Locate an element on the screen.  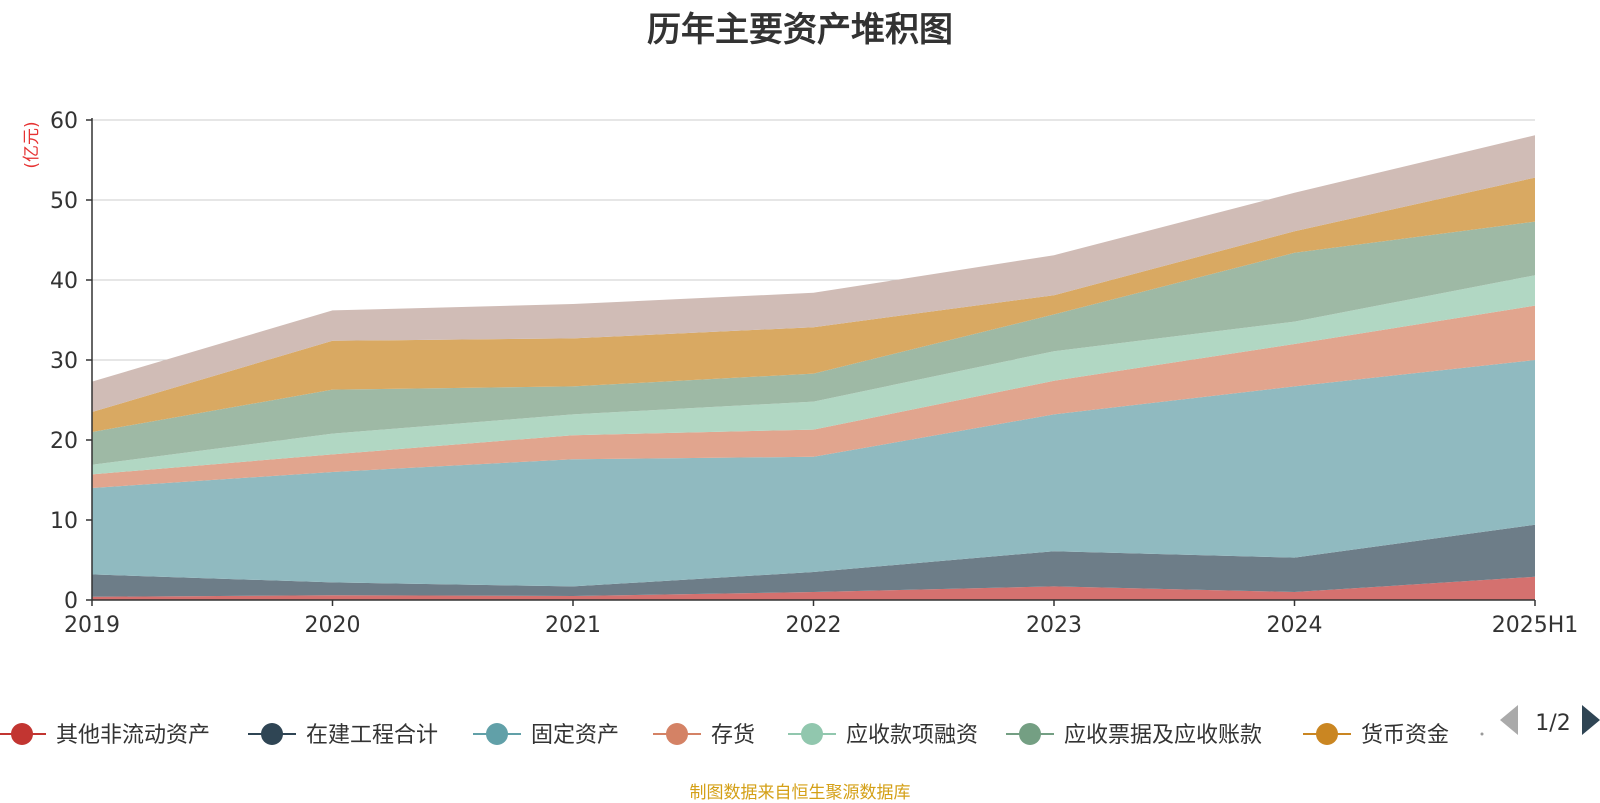
y-tick-label: 40 is located at coordinates (64, 281).